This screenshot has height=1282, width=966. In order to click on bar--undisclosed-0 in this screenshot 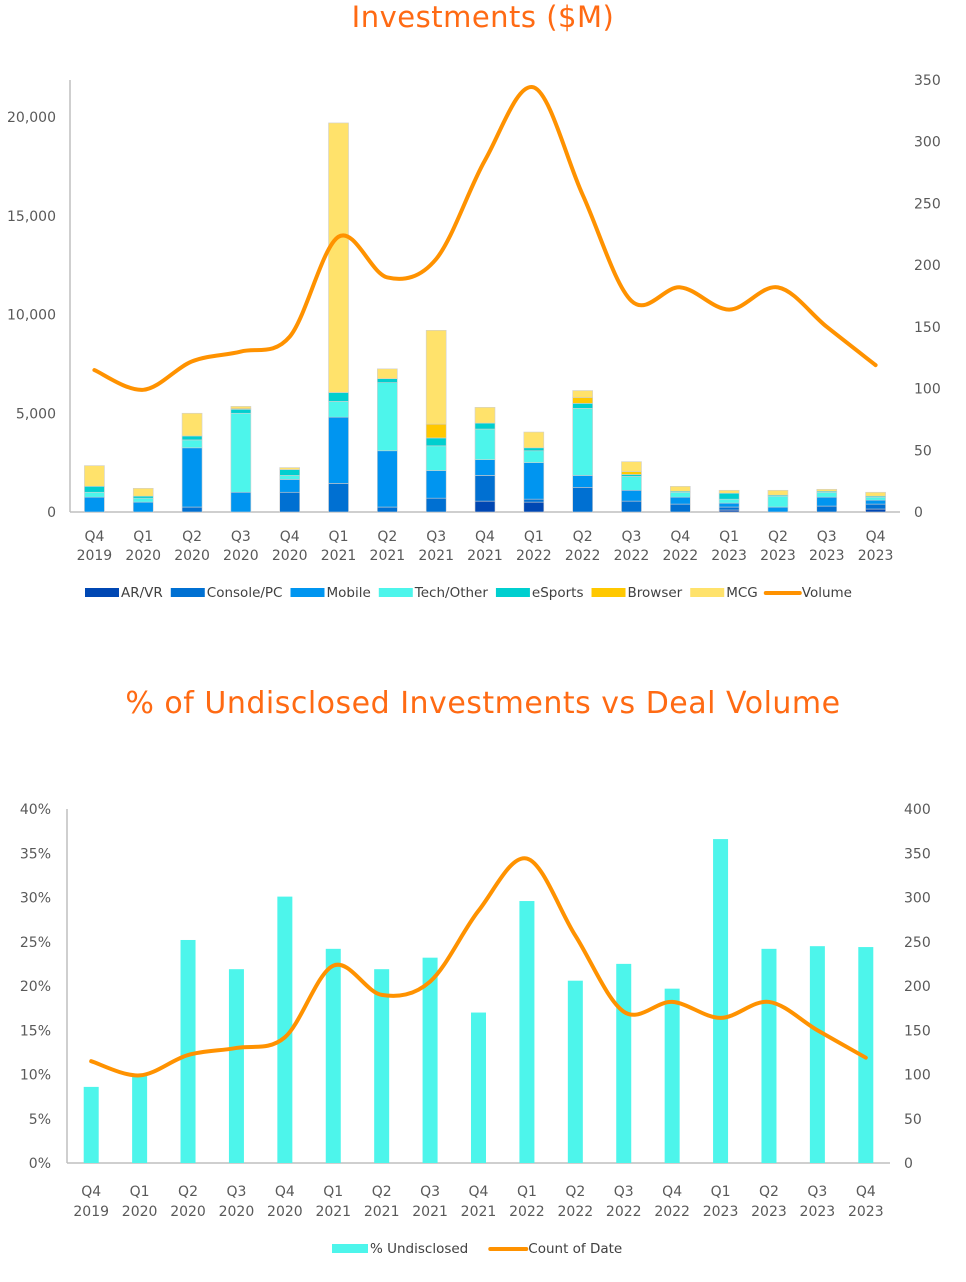, I will do `click(91, 1124)`.